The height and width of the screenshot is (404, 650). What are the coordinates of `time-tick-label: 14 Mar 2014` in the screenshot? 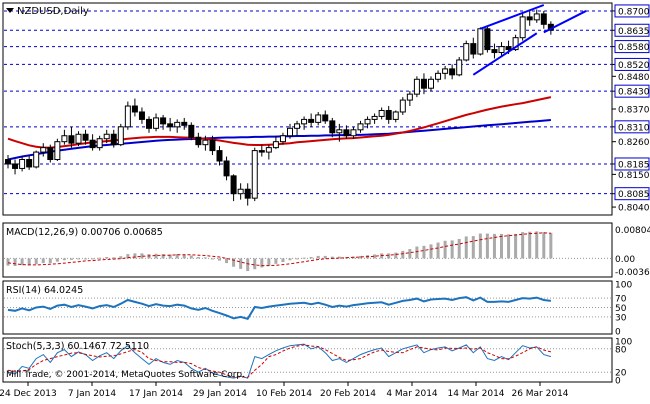 It's located at (475, 394).